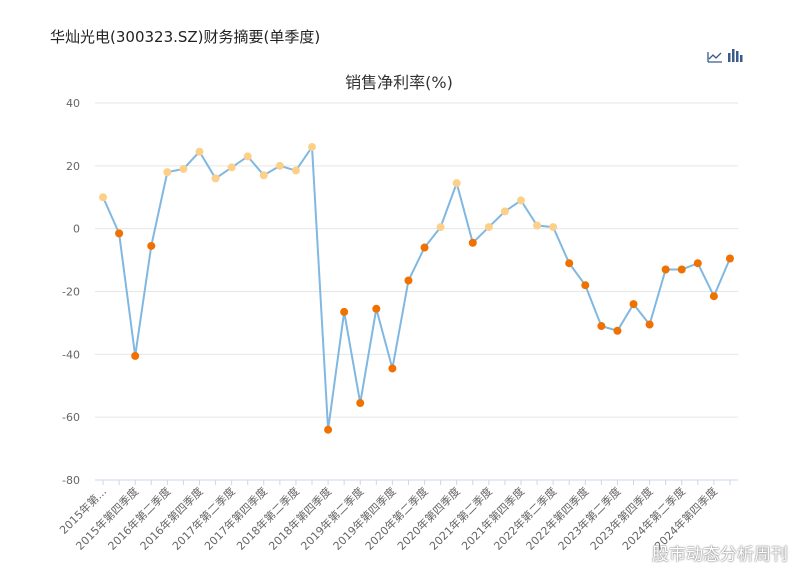 This screenshot has width=798, height=573. I want to click on watermark: 股市动态分析周刊, so click(720, 555).